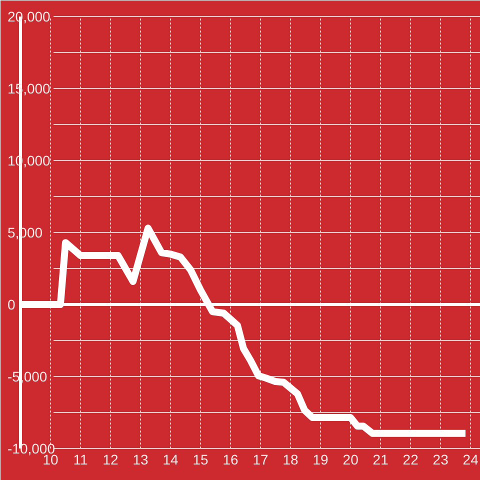  Describe the element at coordinates (440, 460) in the screenshot. I see `x-tick-label: 23` at that location.